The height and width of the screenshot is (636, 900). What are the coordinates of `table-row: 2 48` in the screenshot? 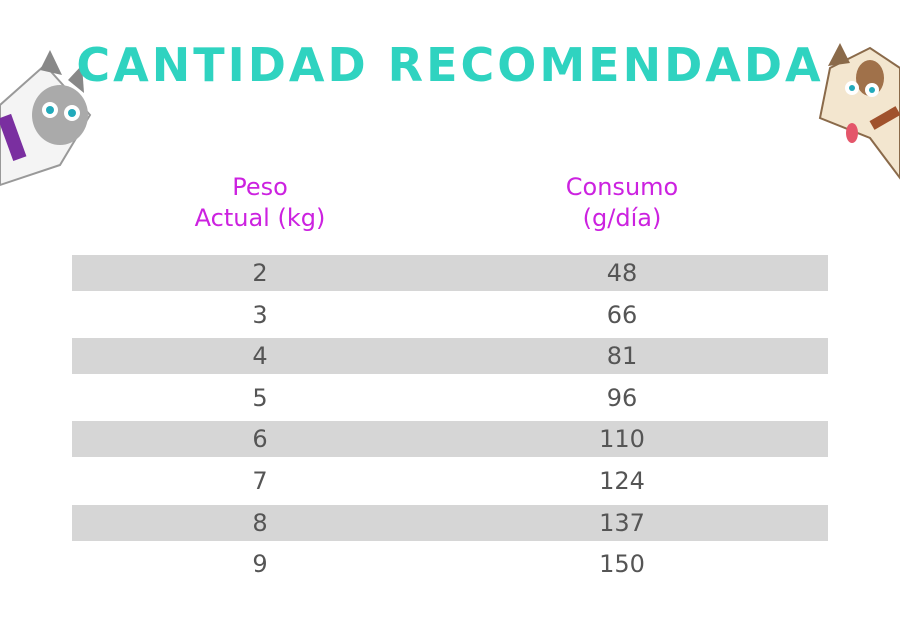 It's located at (450, 273).